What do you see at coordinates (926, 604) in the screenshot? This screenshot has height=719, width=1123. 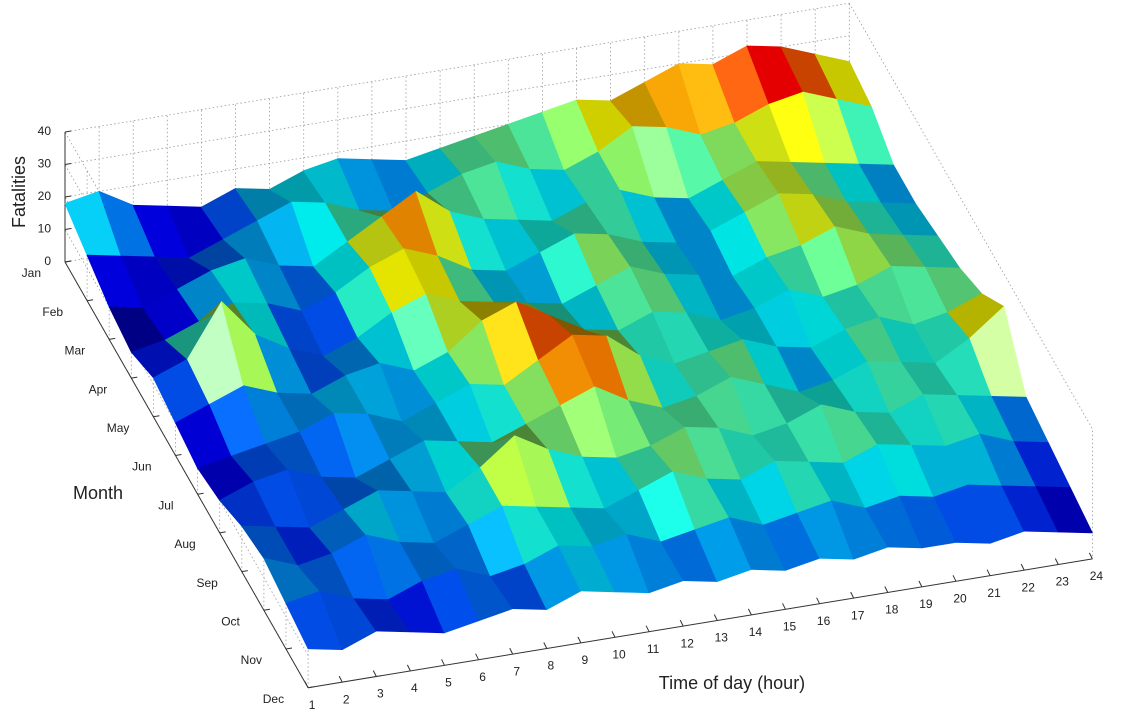 I see `x-tick-label: 19` at bounding box center [926, 604].